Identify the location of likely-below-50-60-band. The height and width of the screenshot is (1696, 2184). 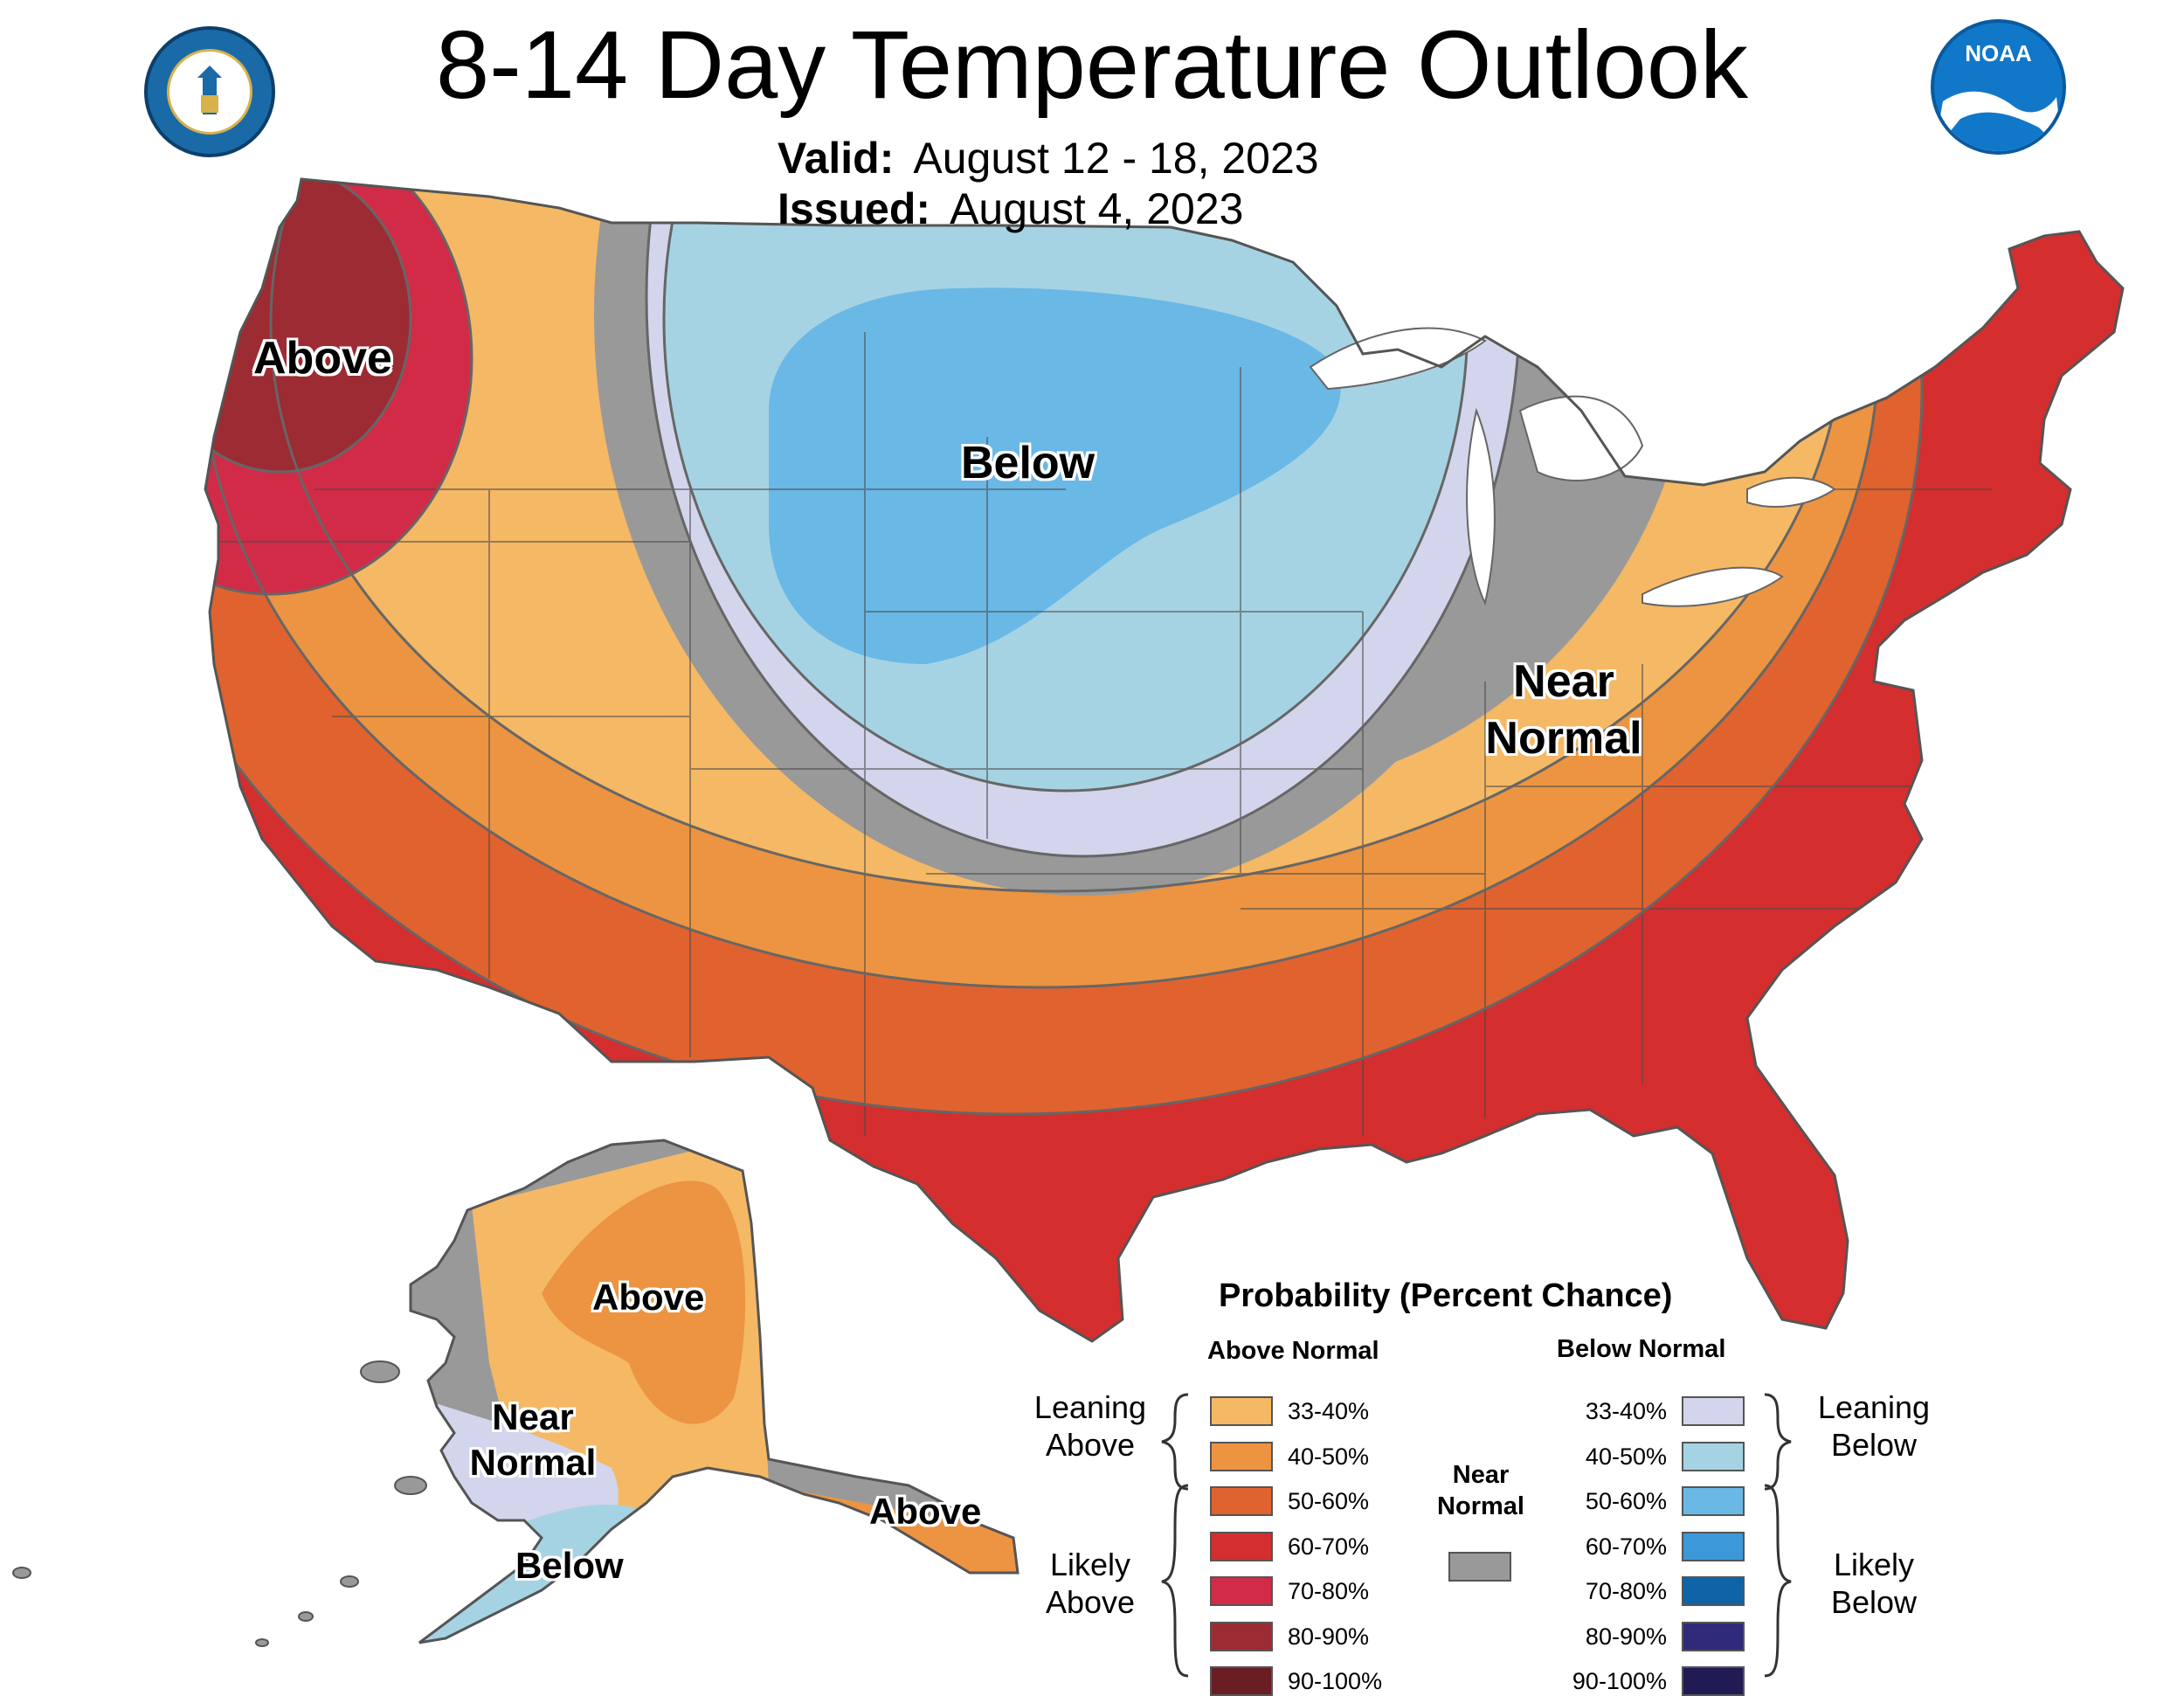
(1055, 475).